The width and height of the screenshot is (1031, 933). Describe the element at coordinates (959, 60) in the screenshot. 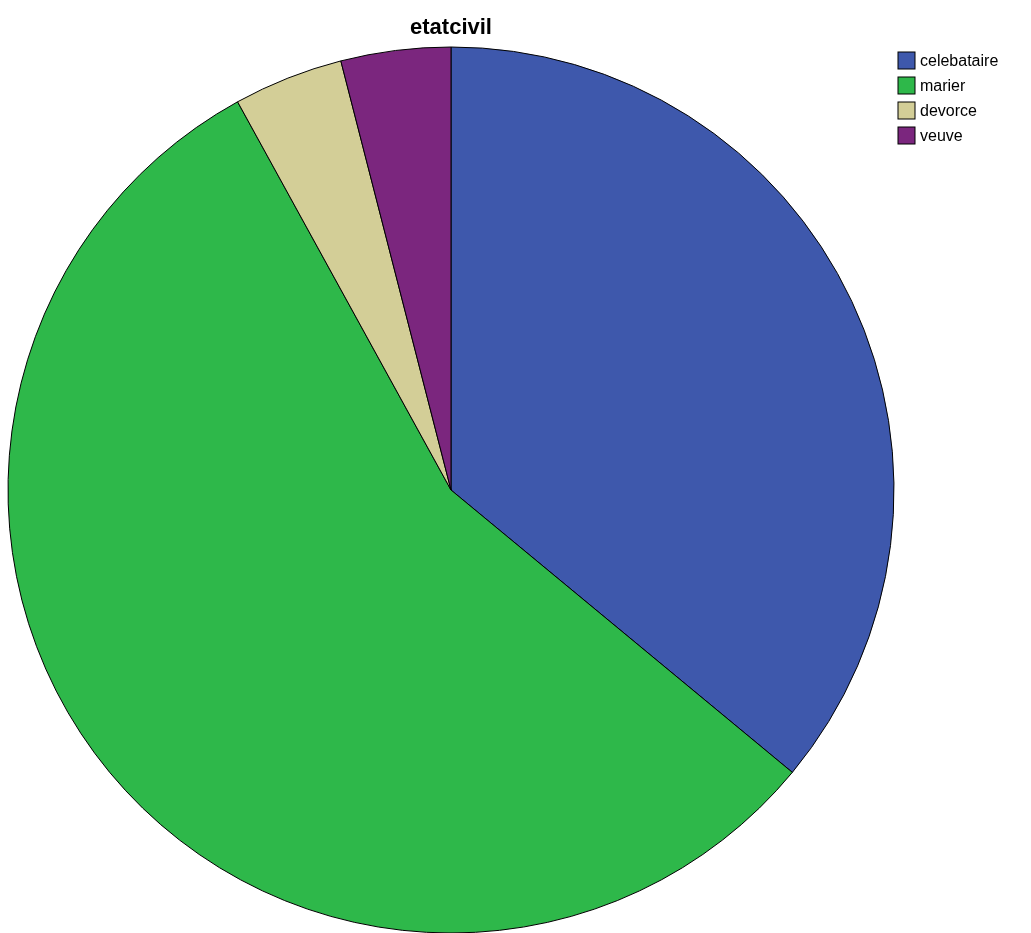

I see `legend-label: celebataire` at that location.